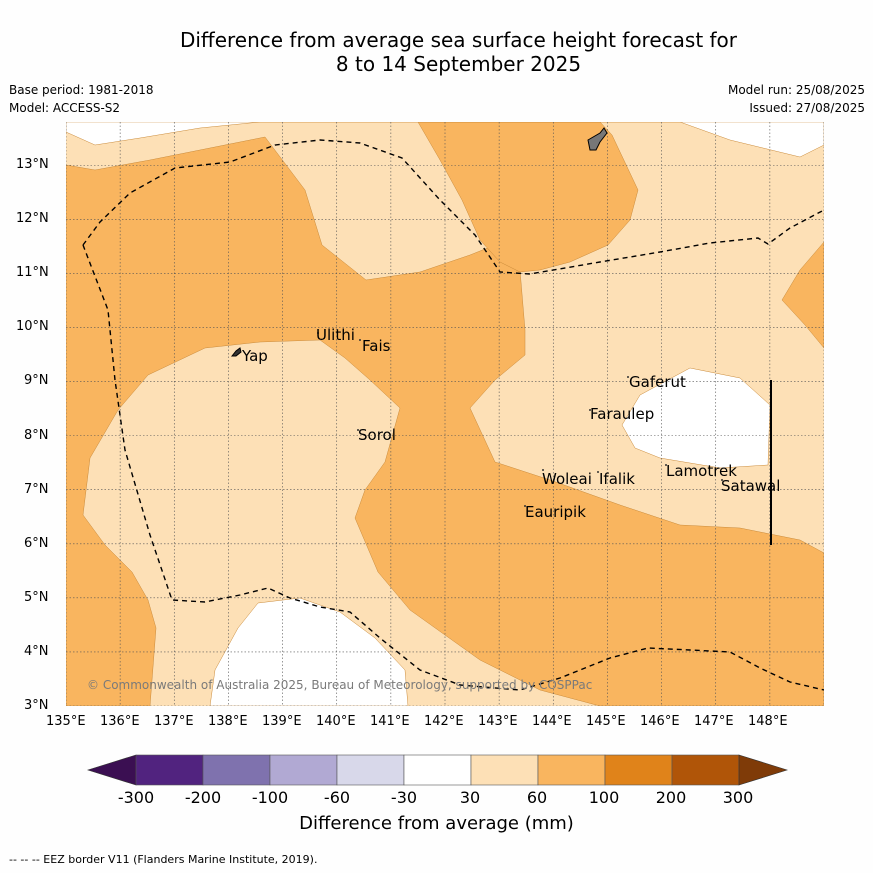 This screenshot has width=873, height=873. Describe the element at coordinates (436, 823) in the screenshot. I see `colorbar-title: Difference from average (mm)` at that location.